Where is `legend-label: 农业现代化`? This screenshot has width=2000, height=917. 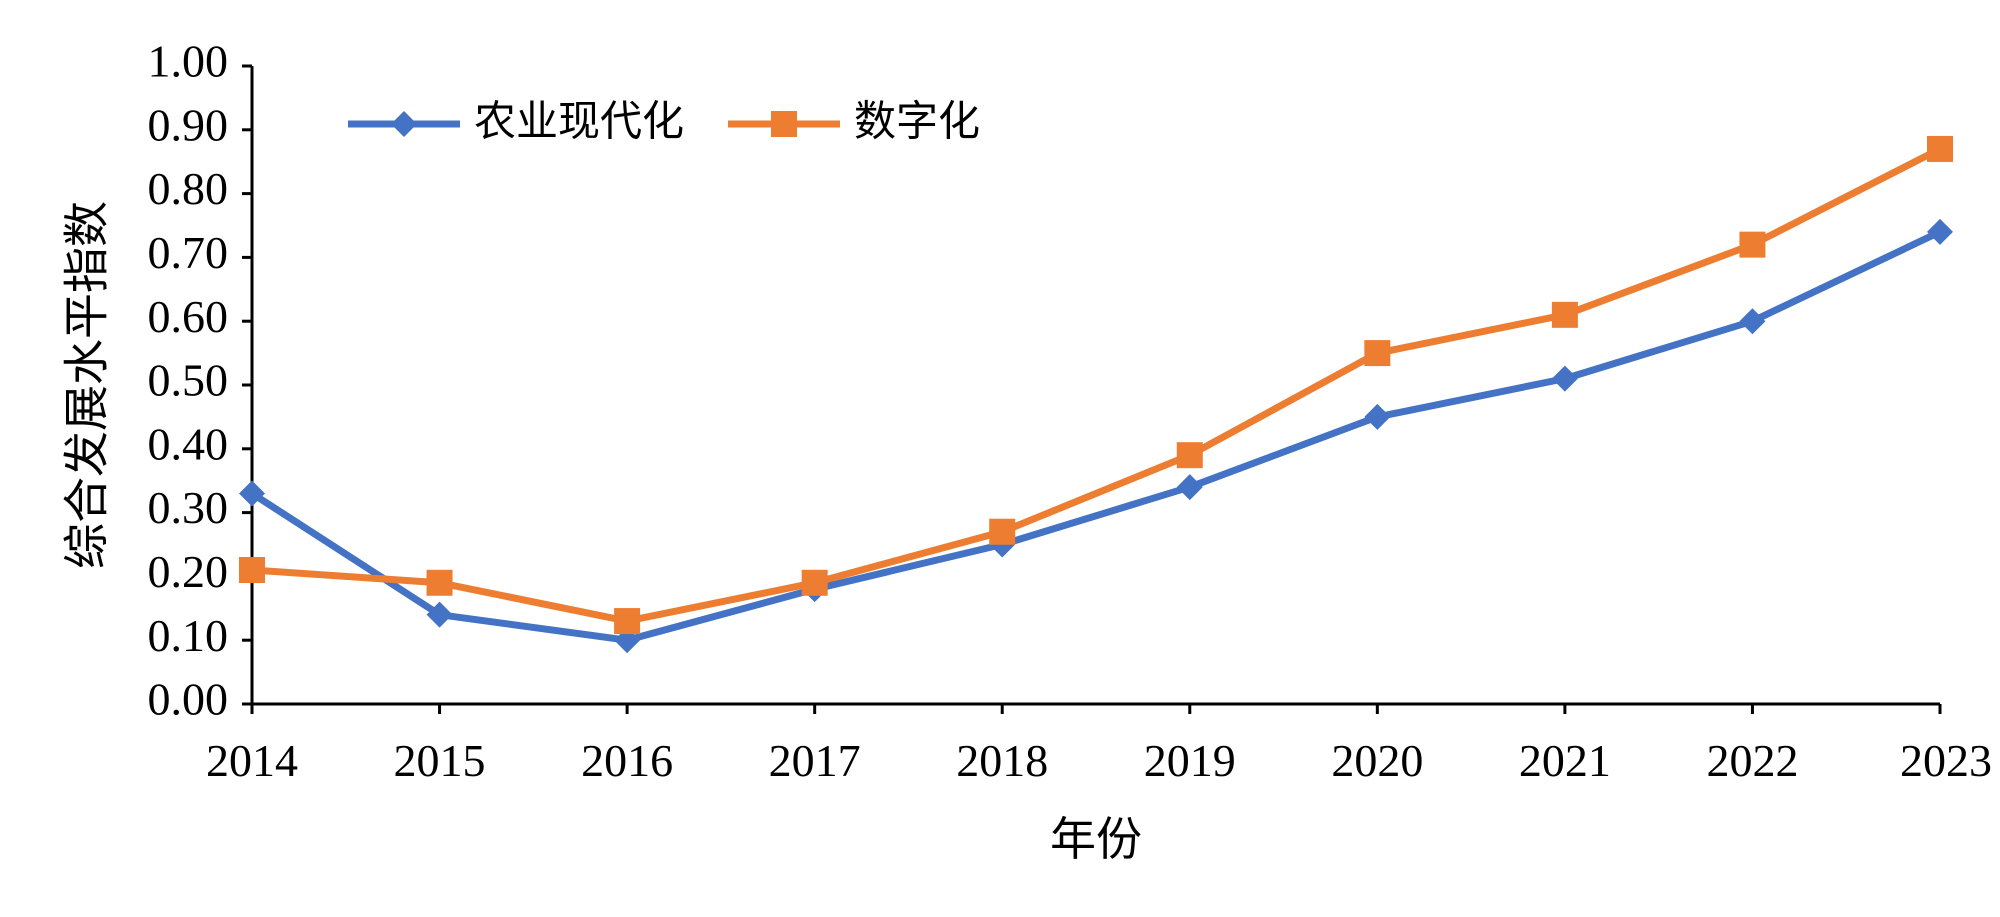 legend-label: 农业现代化 is located at coordinates (579, 121).